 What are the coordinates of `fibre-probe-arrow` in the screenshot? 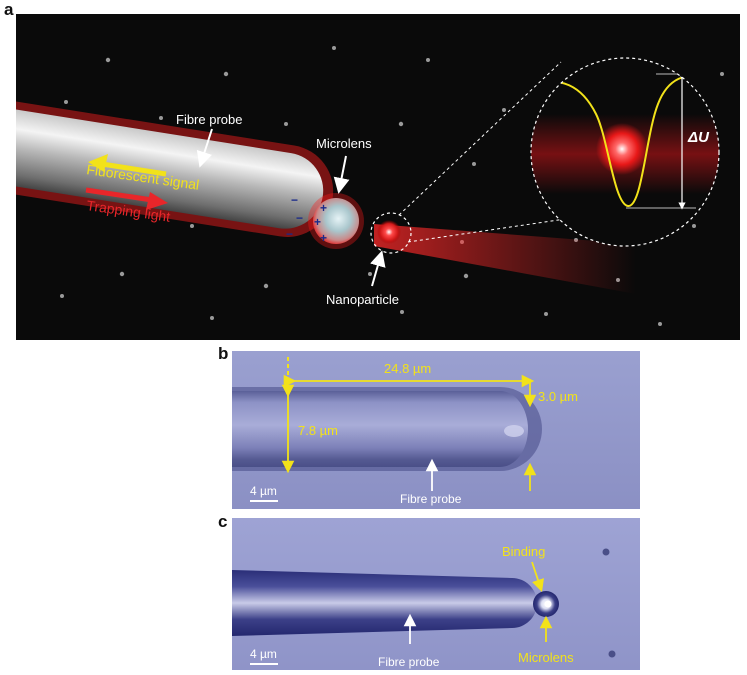 It's located at (204, 148).